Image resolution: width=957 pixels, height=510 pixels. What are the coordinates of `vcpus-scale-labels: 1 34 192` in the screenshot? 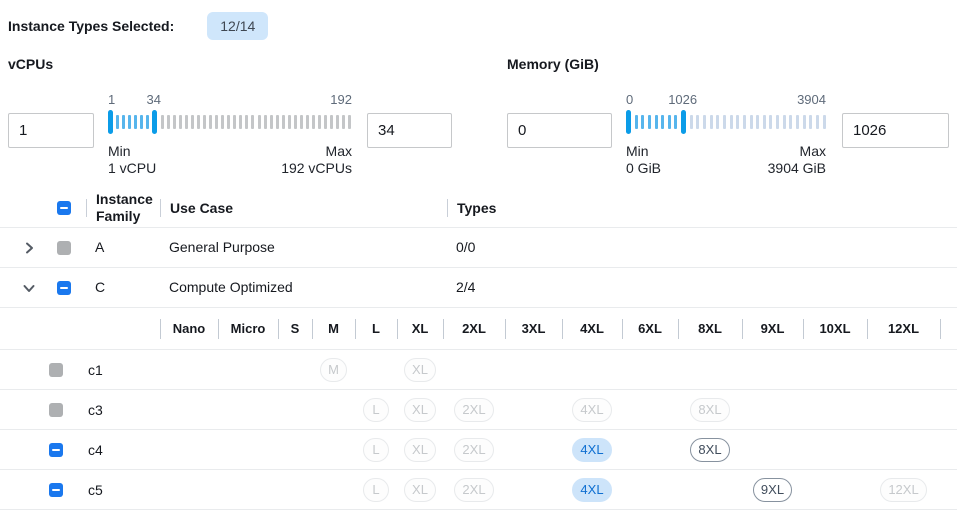 It's located at (230, 101).